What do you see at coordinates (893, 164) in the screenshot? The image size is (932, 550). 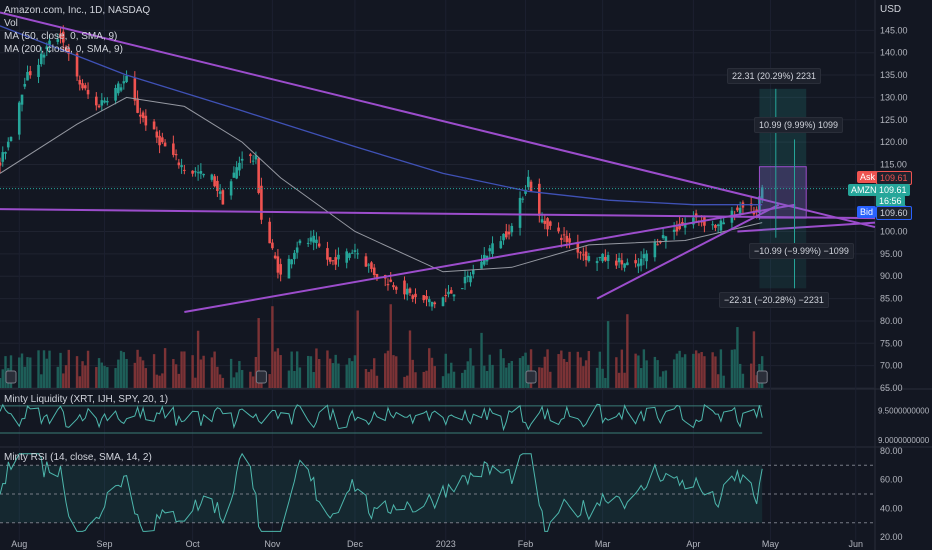 I see `price-tick-label: 115.00` at bounding box center [893, 164].